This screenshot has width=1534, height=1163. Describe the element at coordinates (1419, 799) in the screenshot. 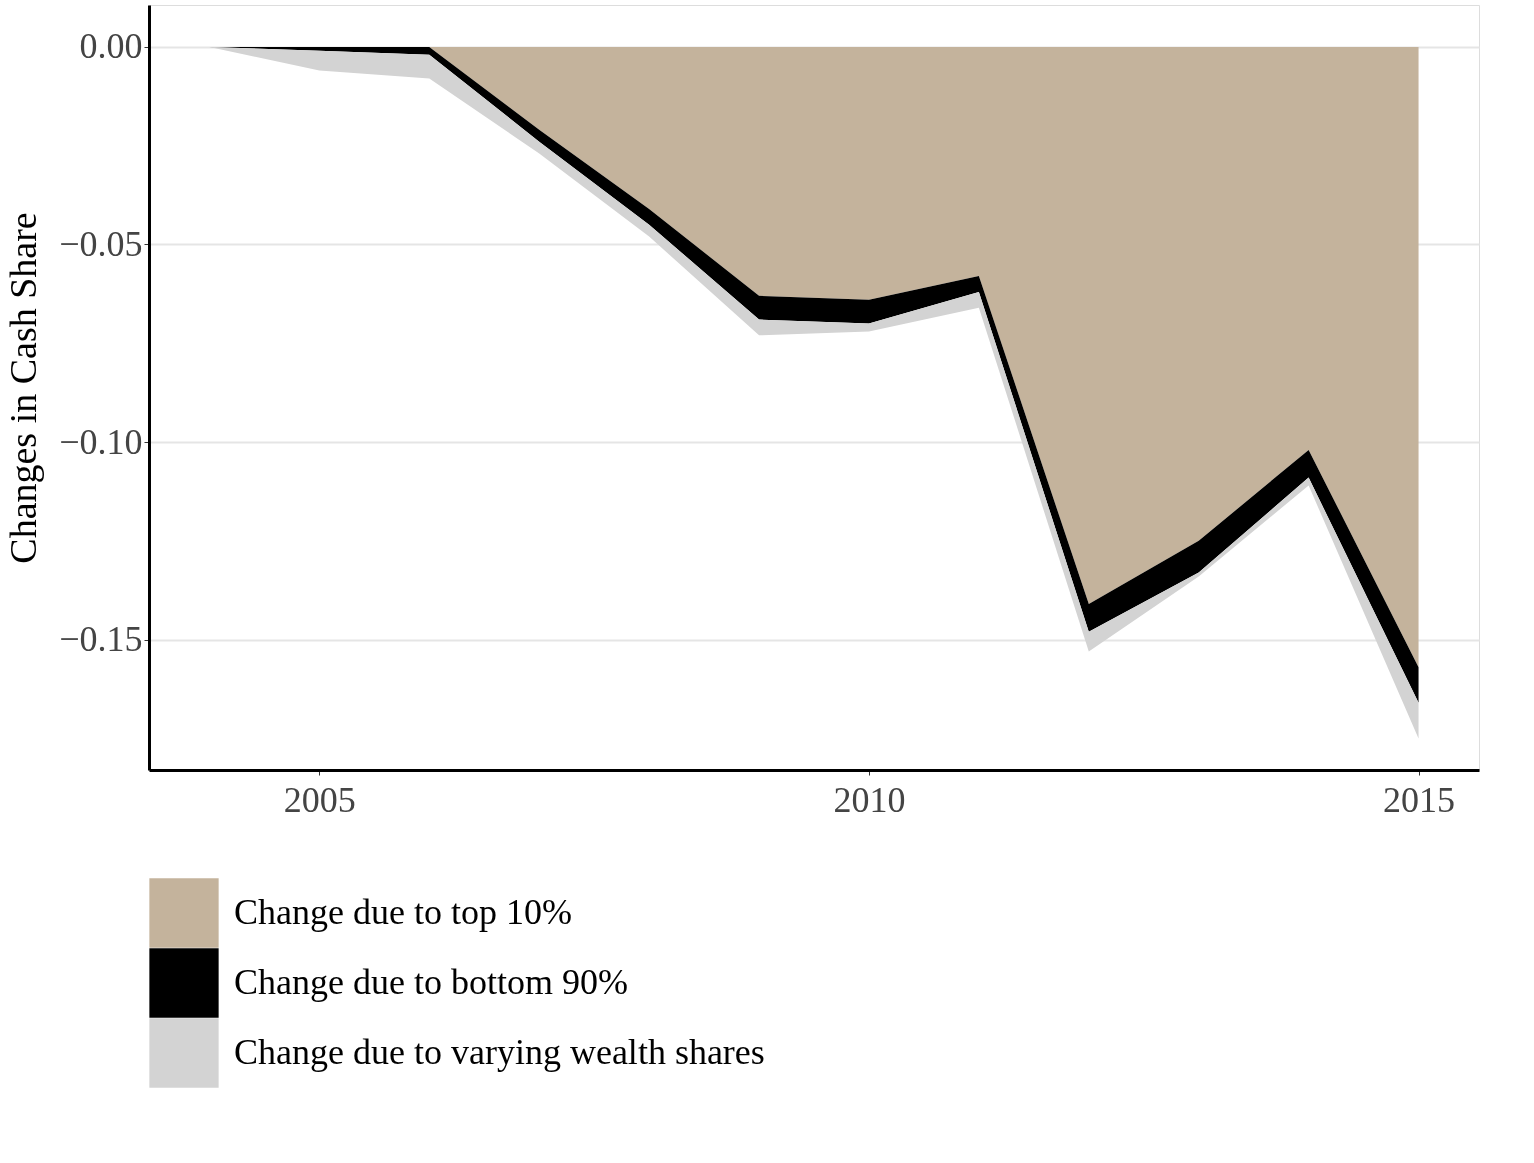

I see `x-tick-label: 2015` at that location.